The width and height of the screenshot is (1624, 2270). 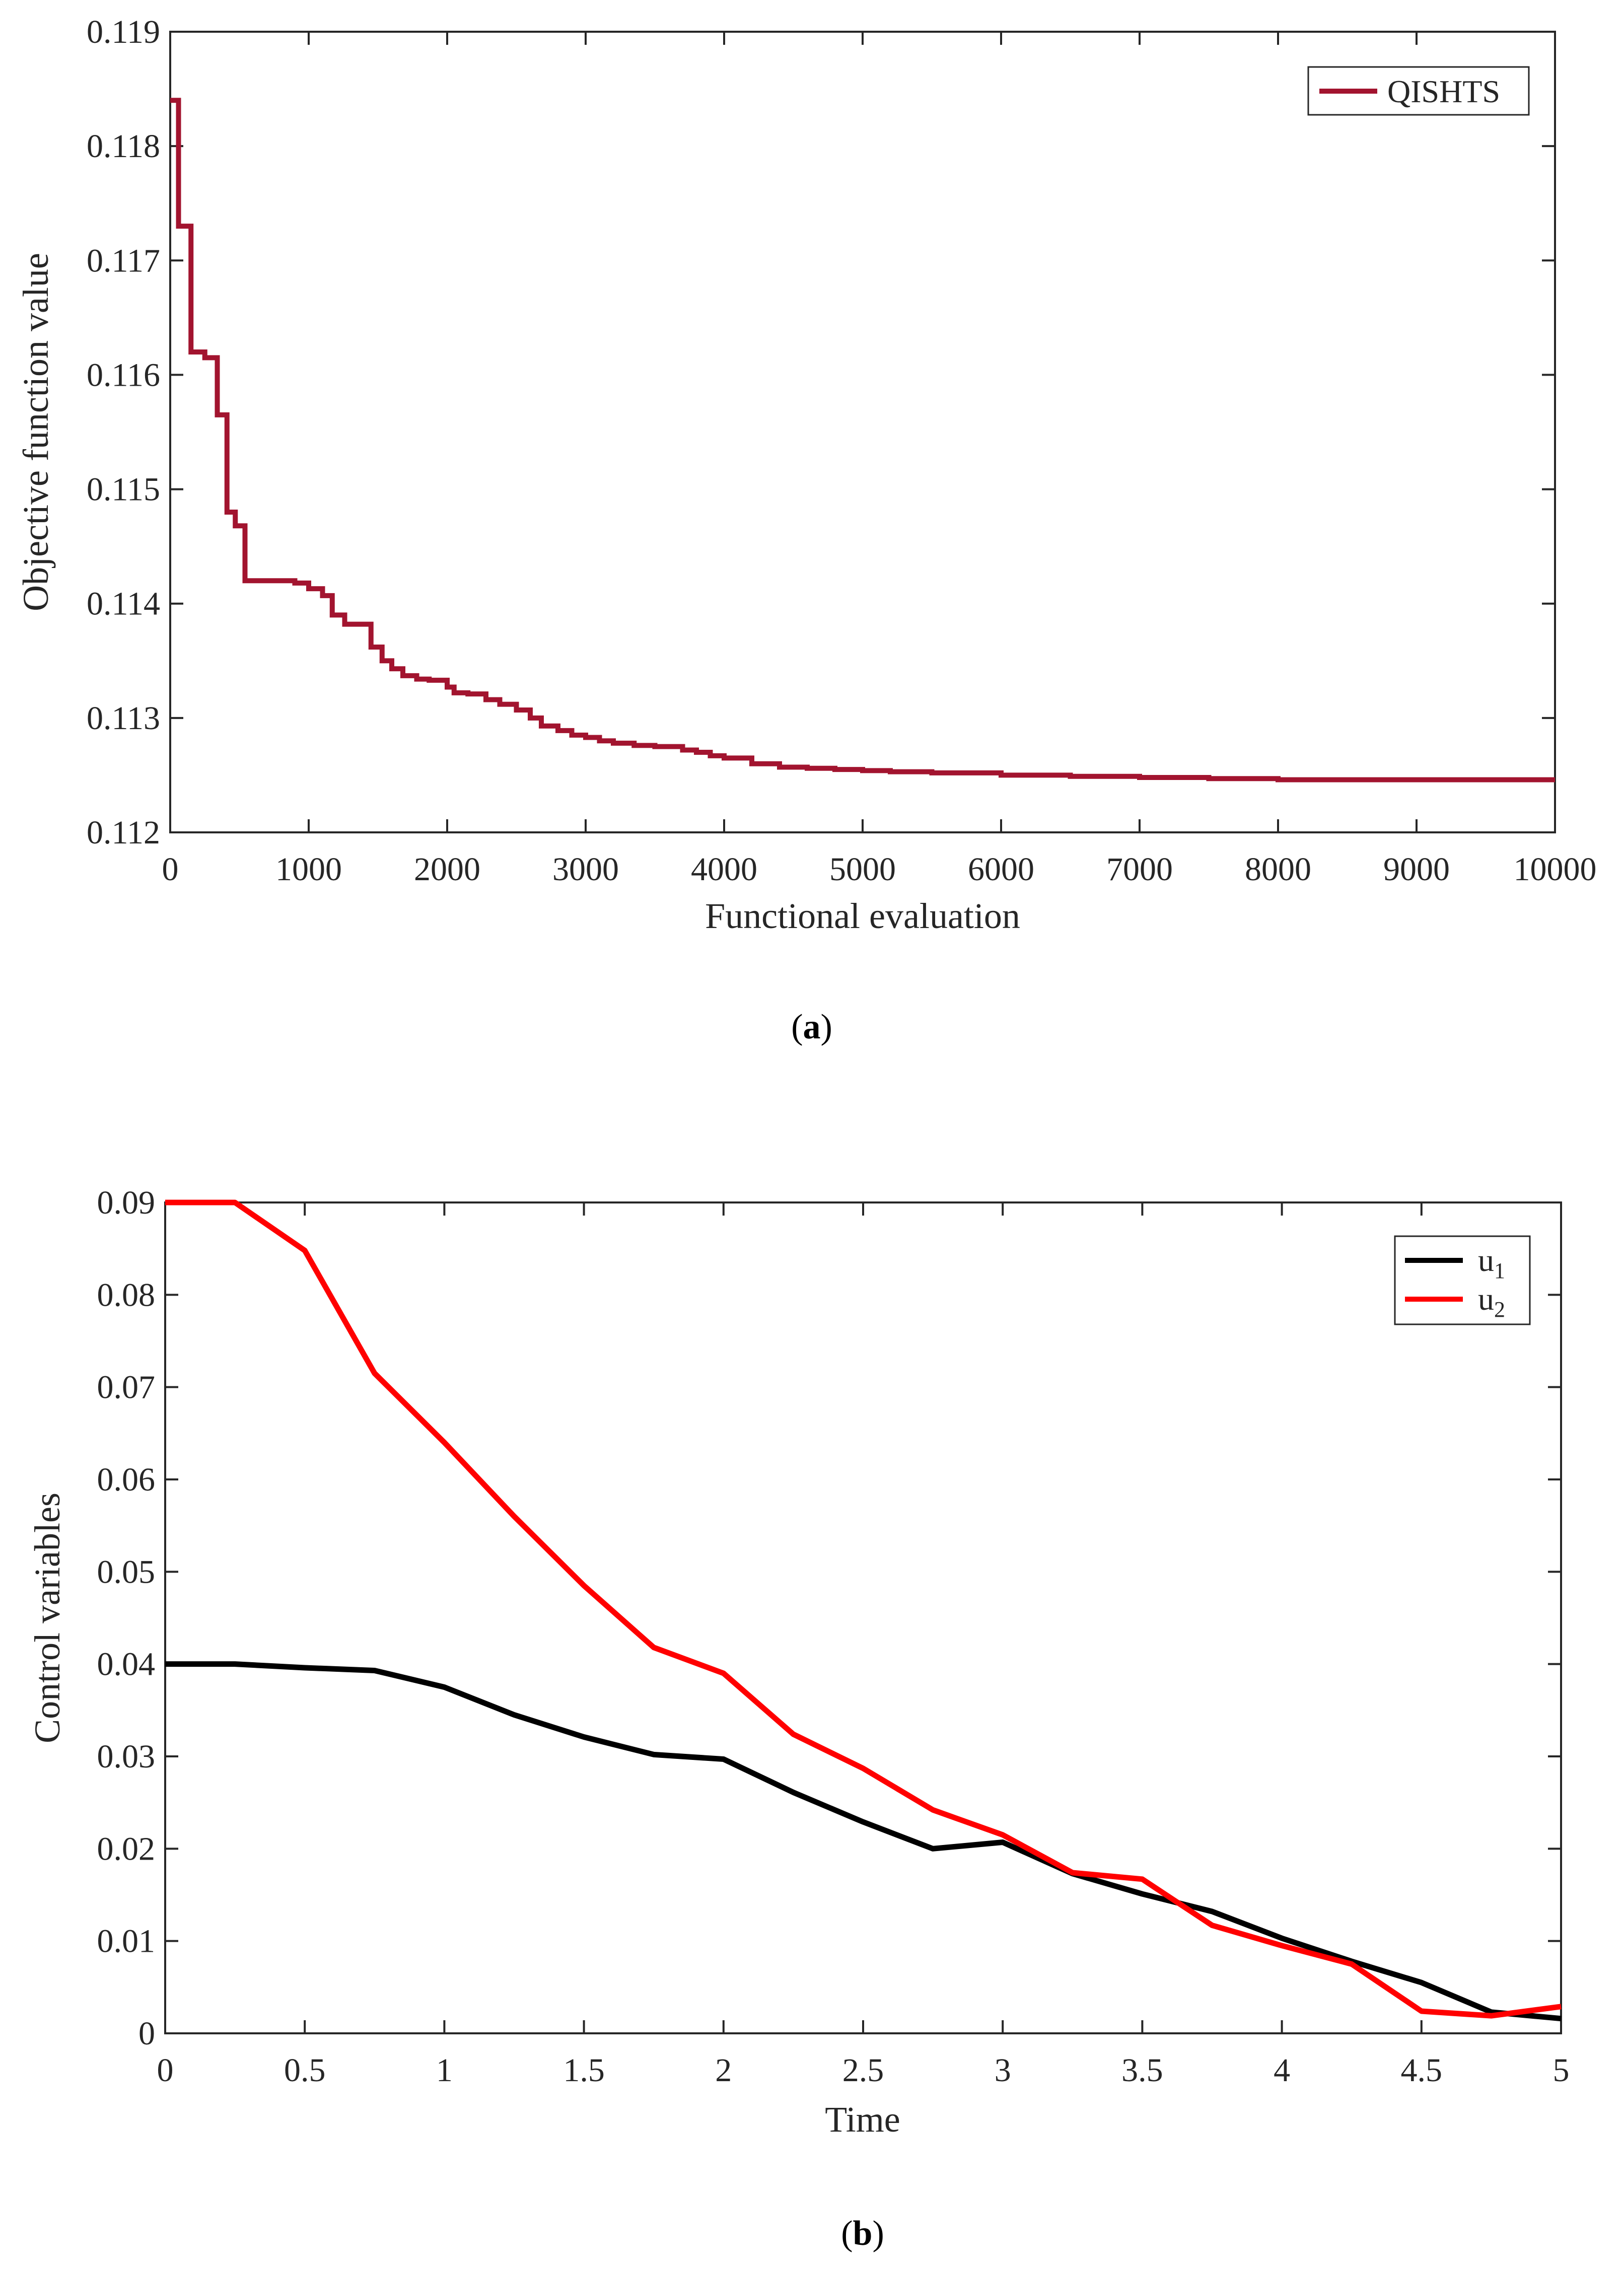 I want to click on y-tick-label: 0.04, so click(x=126, y=1664).